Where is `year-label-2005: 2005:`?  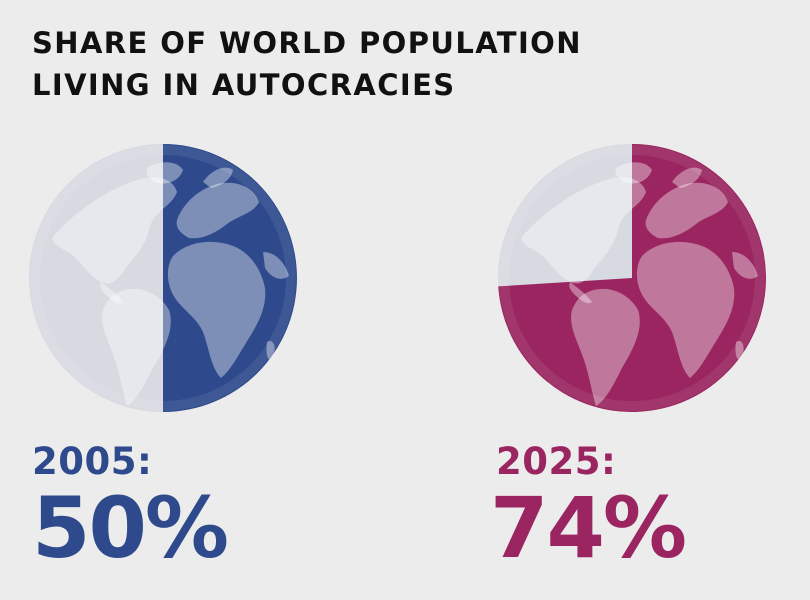 year-label-2005: 2005: is located at coordinates (92, 461).